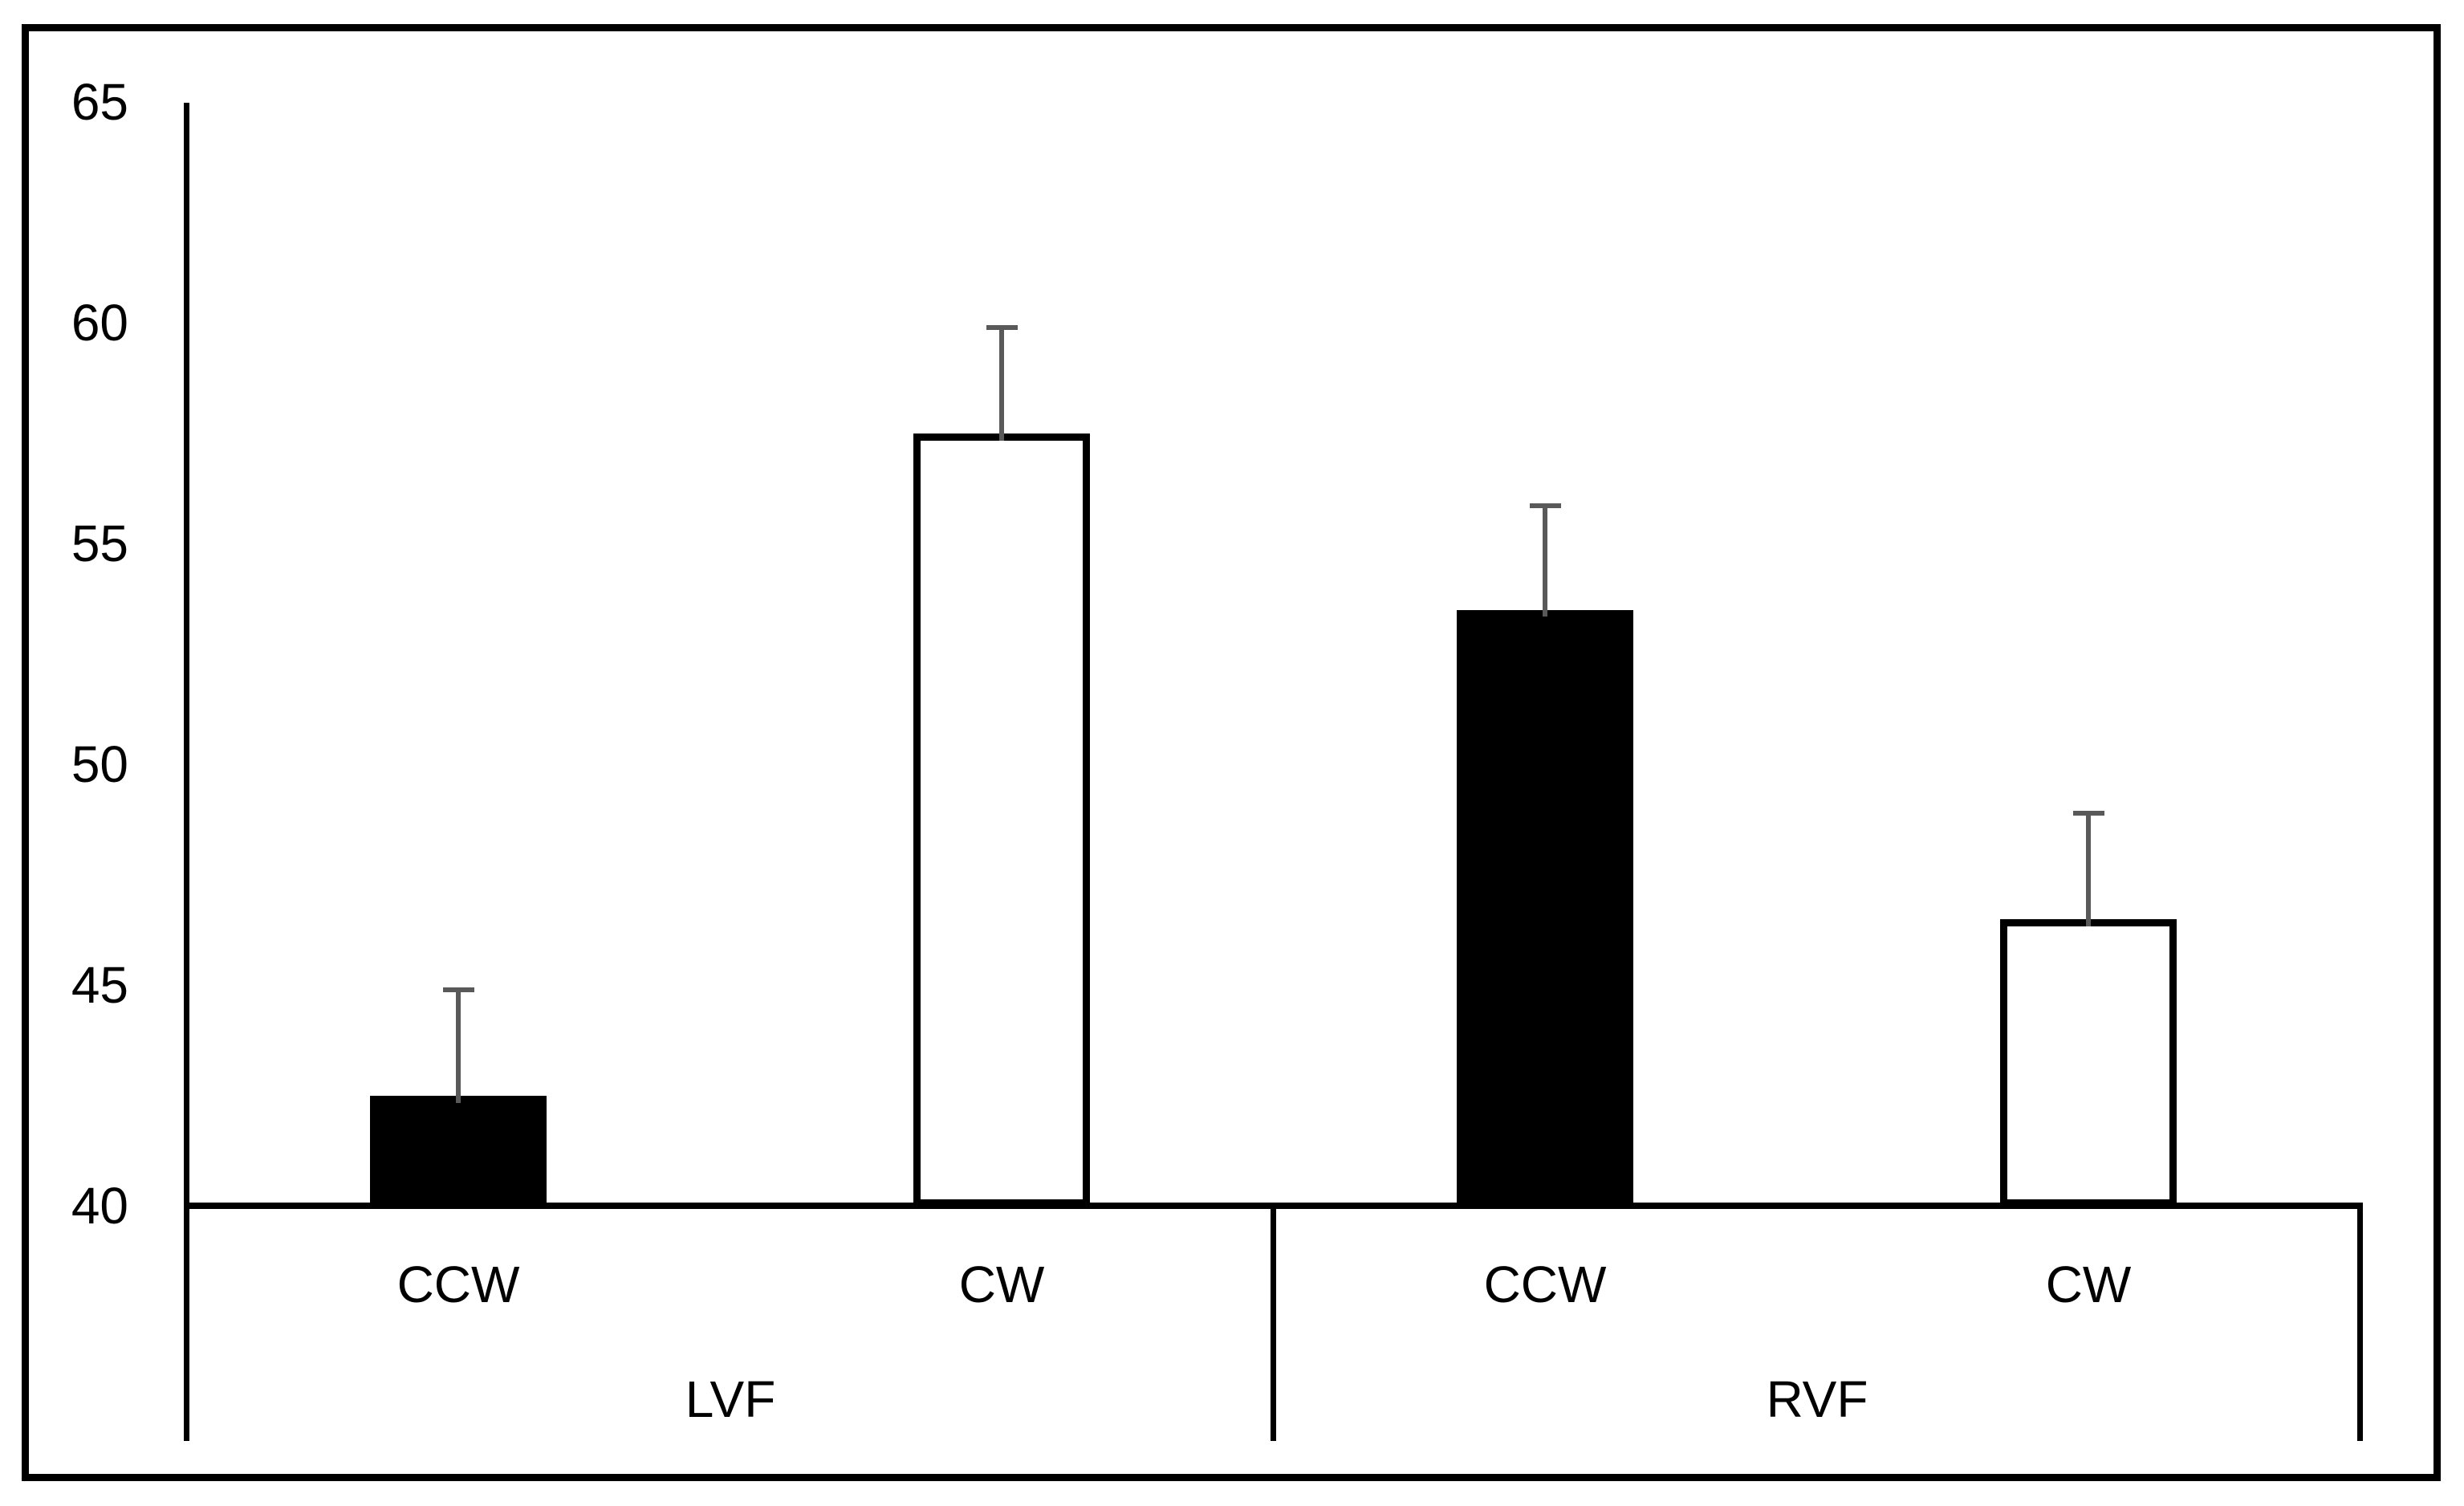  I want to click on y-tick-label: 65, so click(99, 102).